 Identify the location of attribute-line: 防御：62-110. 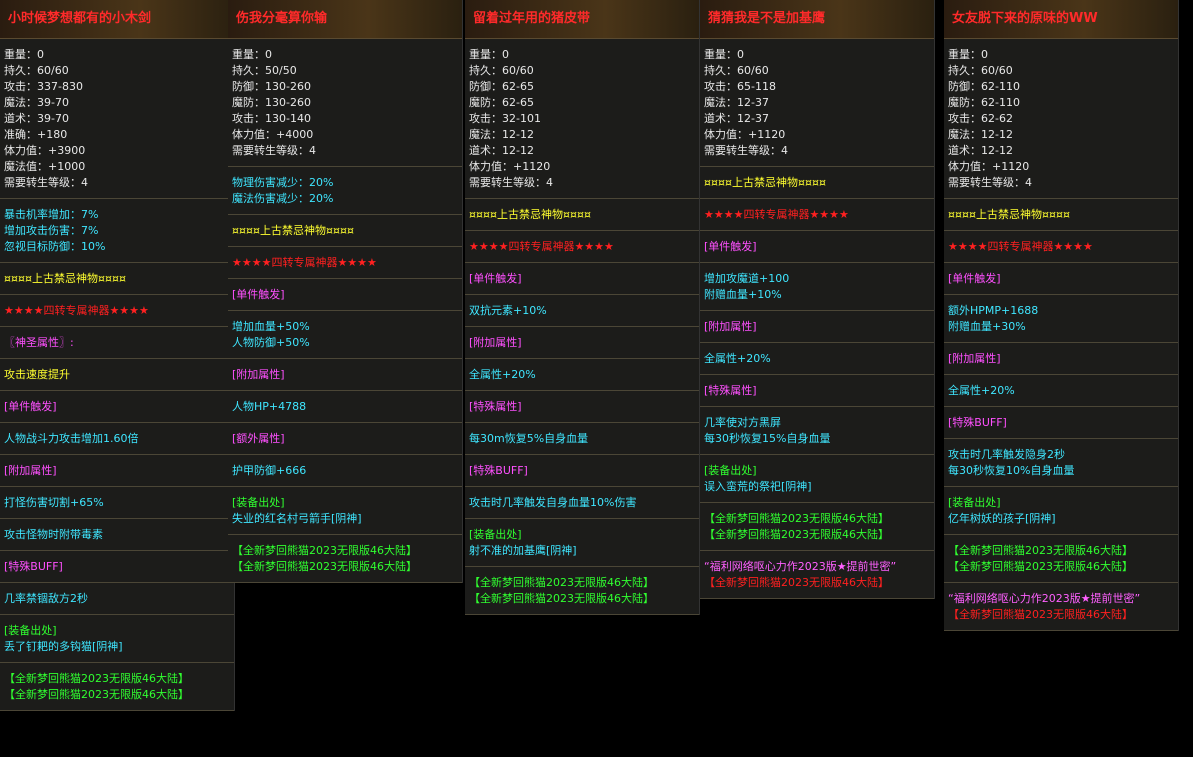
(984, 86).